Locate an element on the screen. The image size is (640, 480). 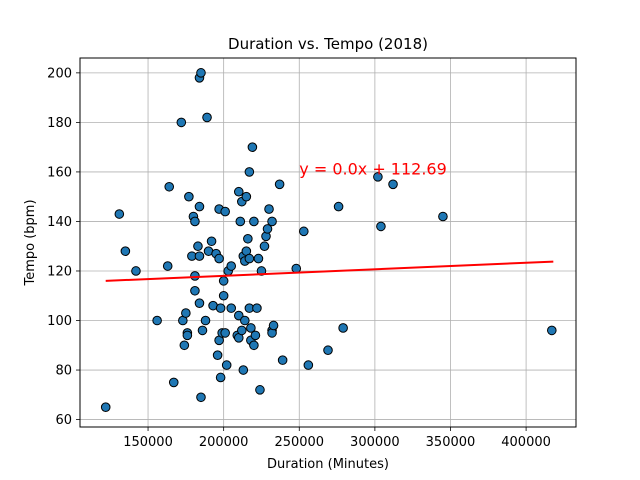
x-tick-label: 200000 is located at coordinates (224, 442).